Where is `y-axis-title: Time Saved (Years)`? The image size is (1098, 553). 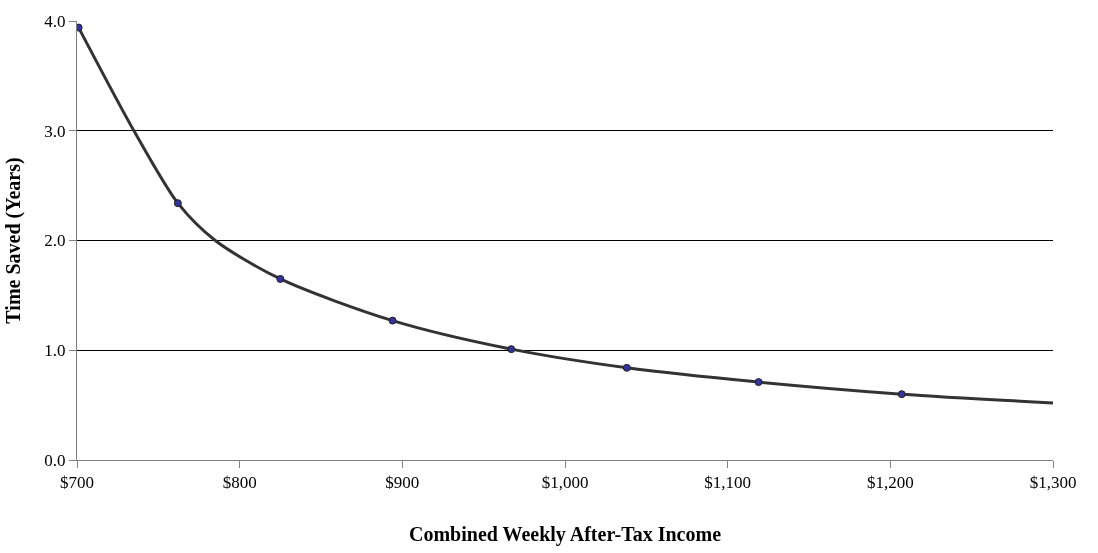 y-axis-title: Time Saved (Years) is located at coordinates (13, 240).